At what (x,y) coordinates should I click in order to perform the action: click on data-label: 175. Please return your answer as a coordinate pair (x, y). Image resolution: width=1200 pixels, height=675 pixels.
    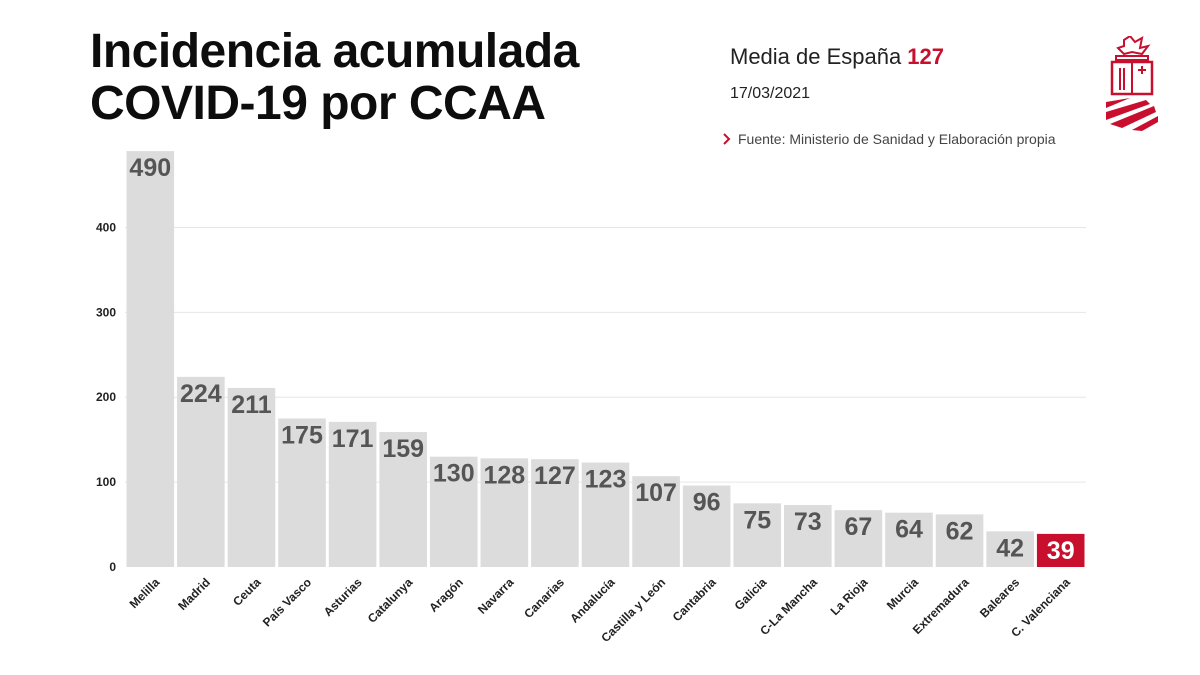
    Looking at the image, I should click on (302, 435).